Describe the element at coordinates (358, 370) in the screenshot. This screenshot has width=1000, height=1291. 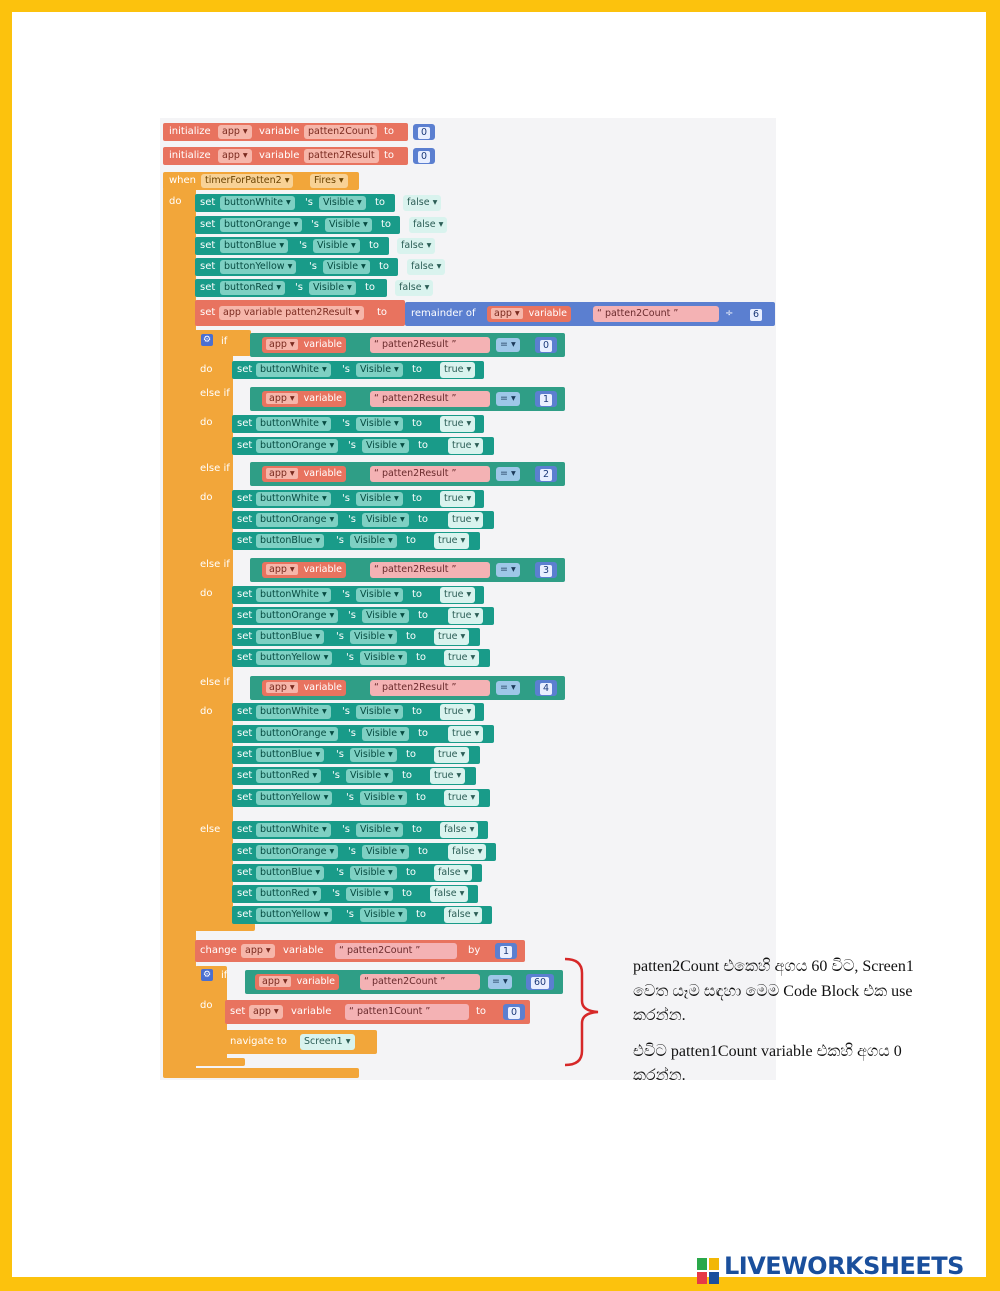
I see `set-white-true-1: set buttonWhite ▾ 's Visible ▾ to true ▾` at that location.